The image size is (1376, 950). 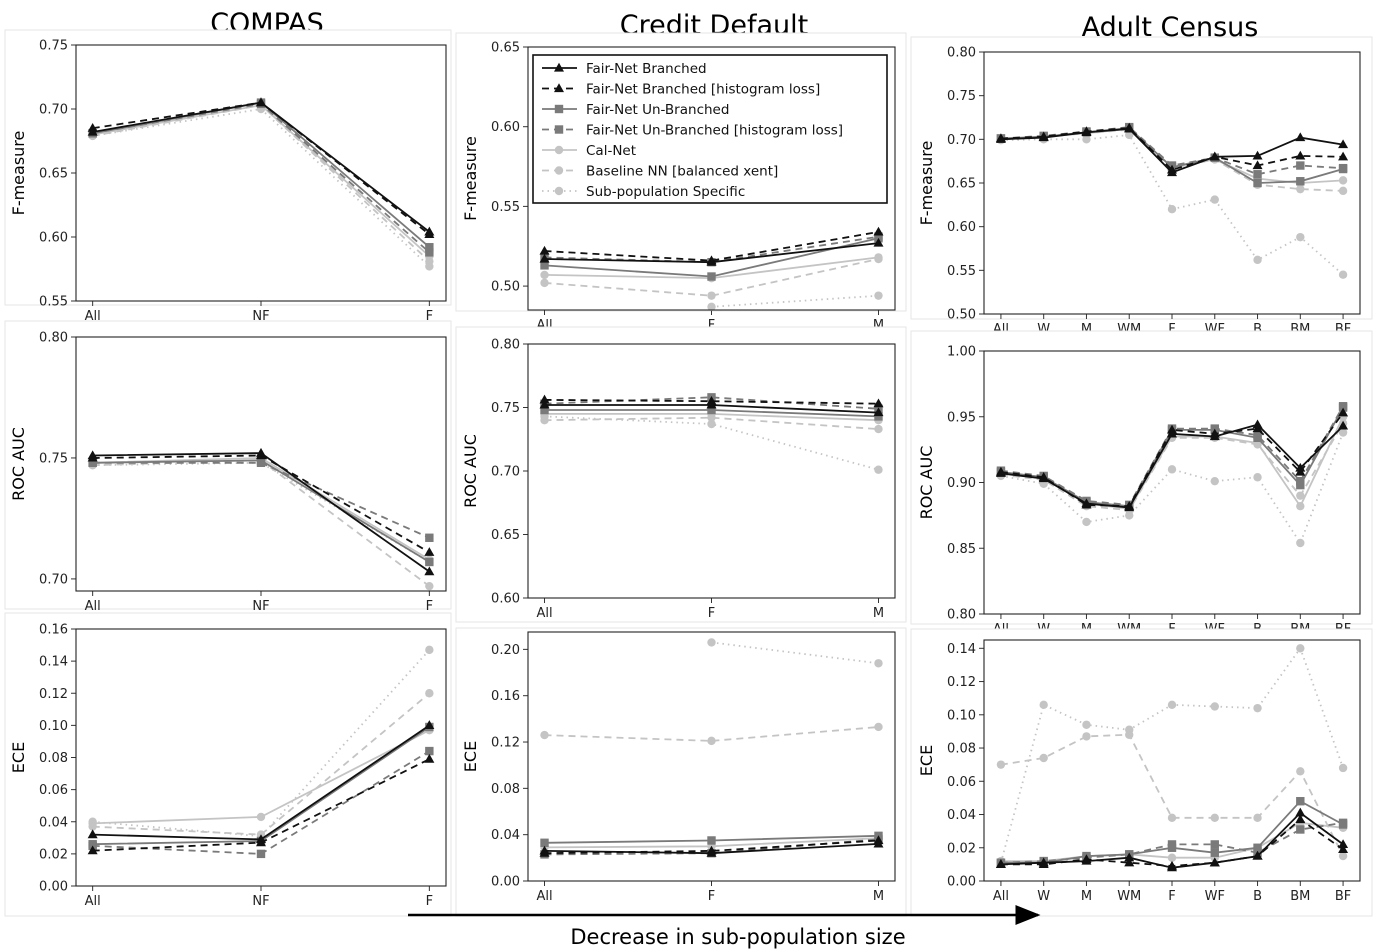 What do you see at coordinates (624, 69) in the screenshot?
I see `legend-entry-fair-net-branched: Fair-Net Branched` at bounding box center [624, 69].